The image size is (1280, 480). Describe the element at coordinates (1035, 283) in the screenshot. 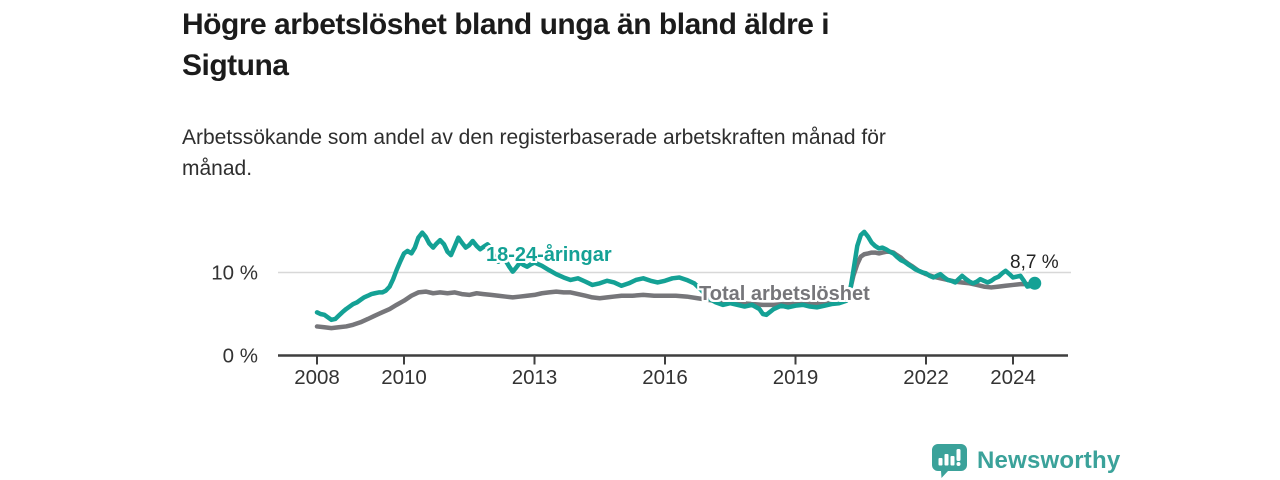

I see `latest-value-dot` at that location.